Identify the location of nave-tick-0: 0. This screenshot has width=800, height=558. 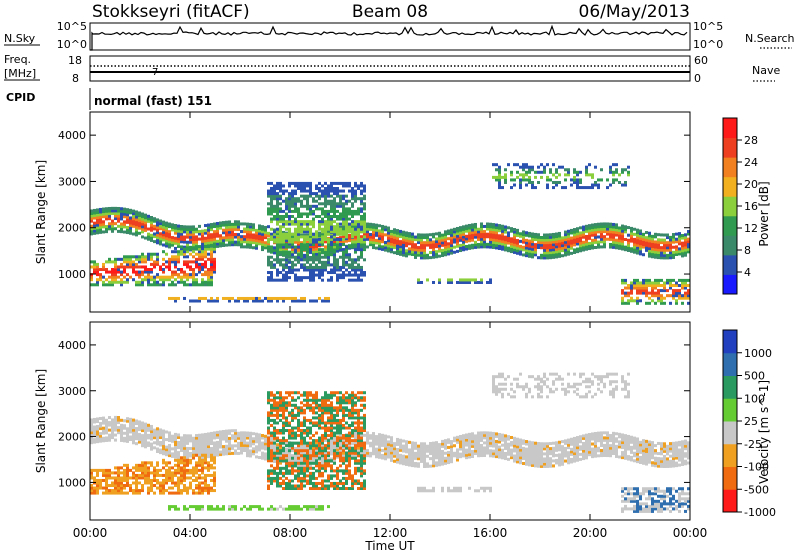
(697, 78).